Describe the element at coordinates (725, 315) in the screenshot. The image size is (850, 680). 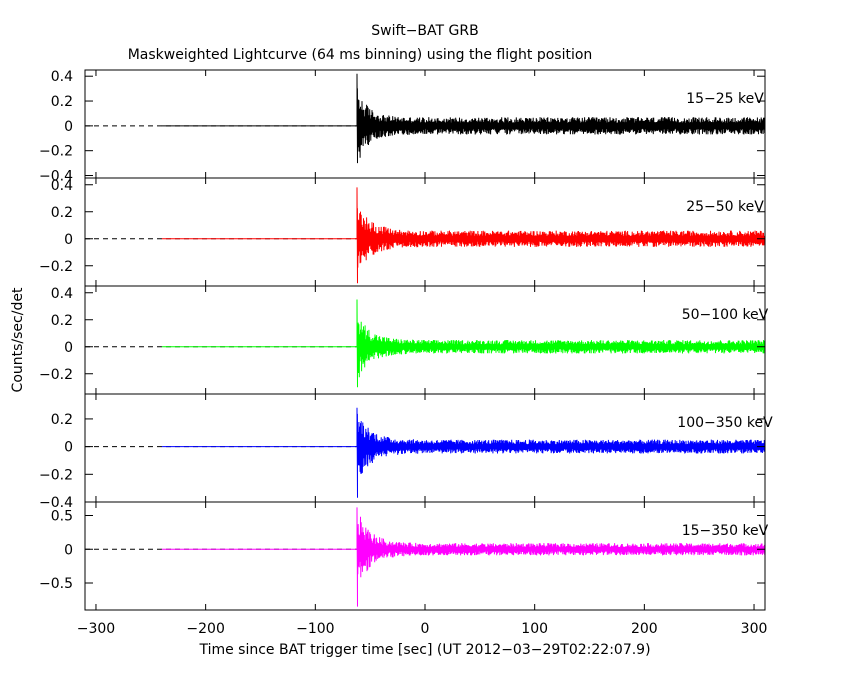
I see `band-label: 50−100 keV` at that location.